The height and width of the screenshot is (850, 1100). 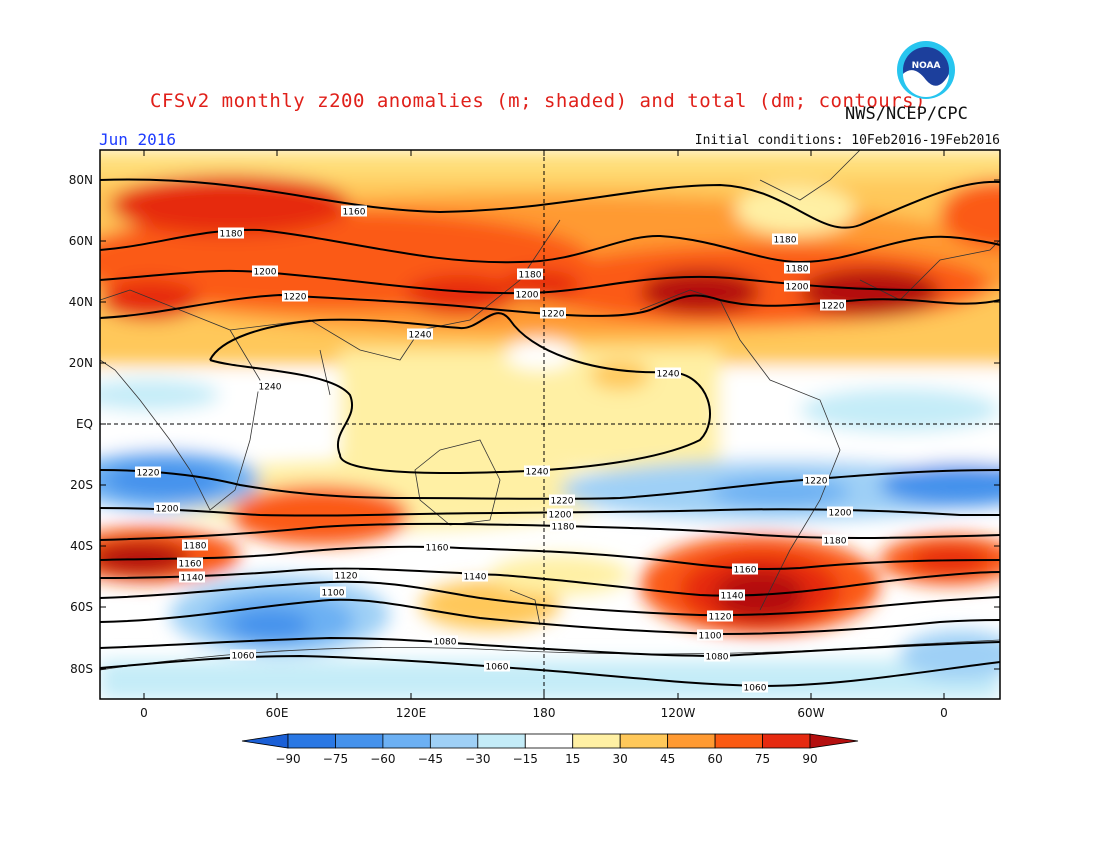 What do you see at coordinates (550, 246) in the screenshot?
I see `contour-1180-north` at bounding box center [550, 246].